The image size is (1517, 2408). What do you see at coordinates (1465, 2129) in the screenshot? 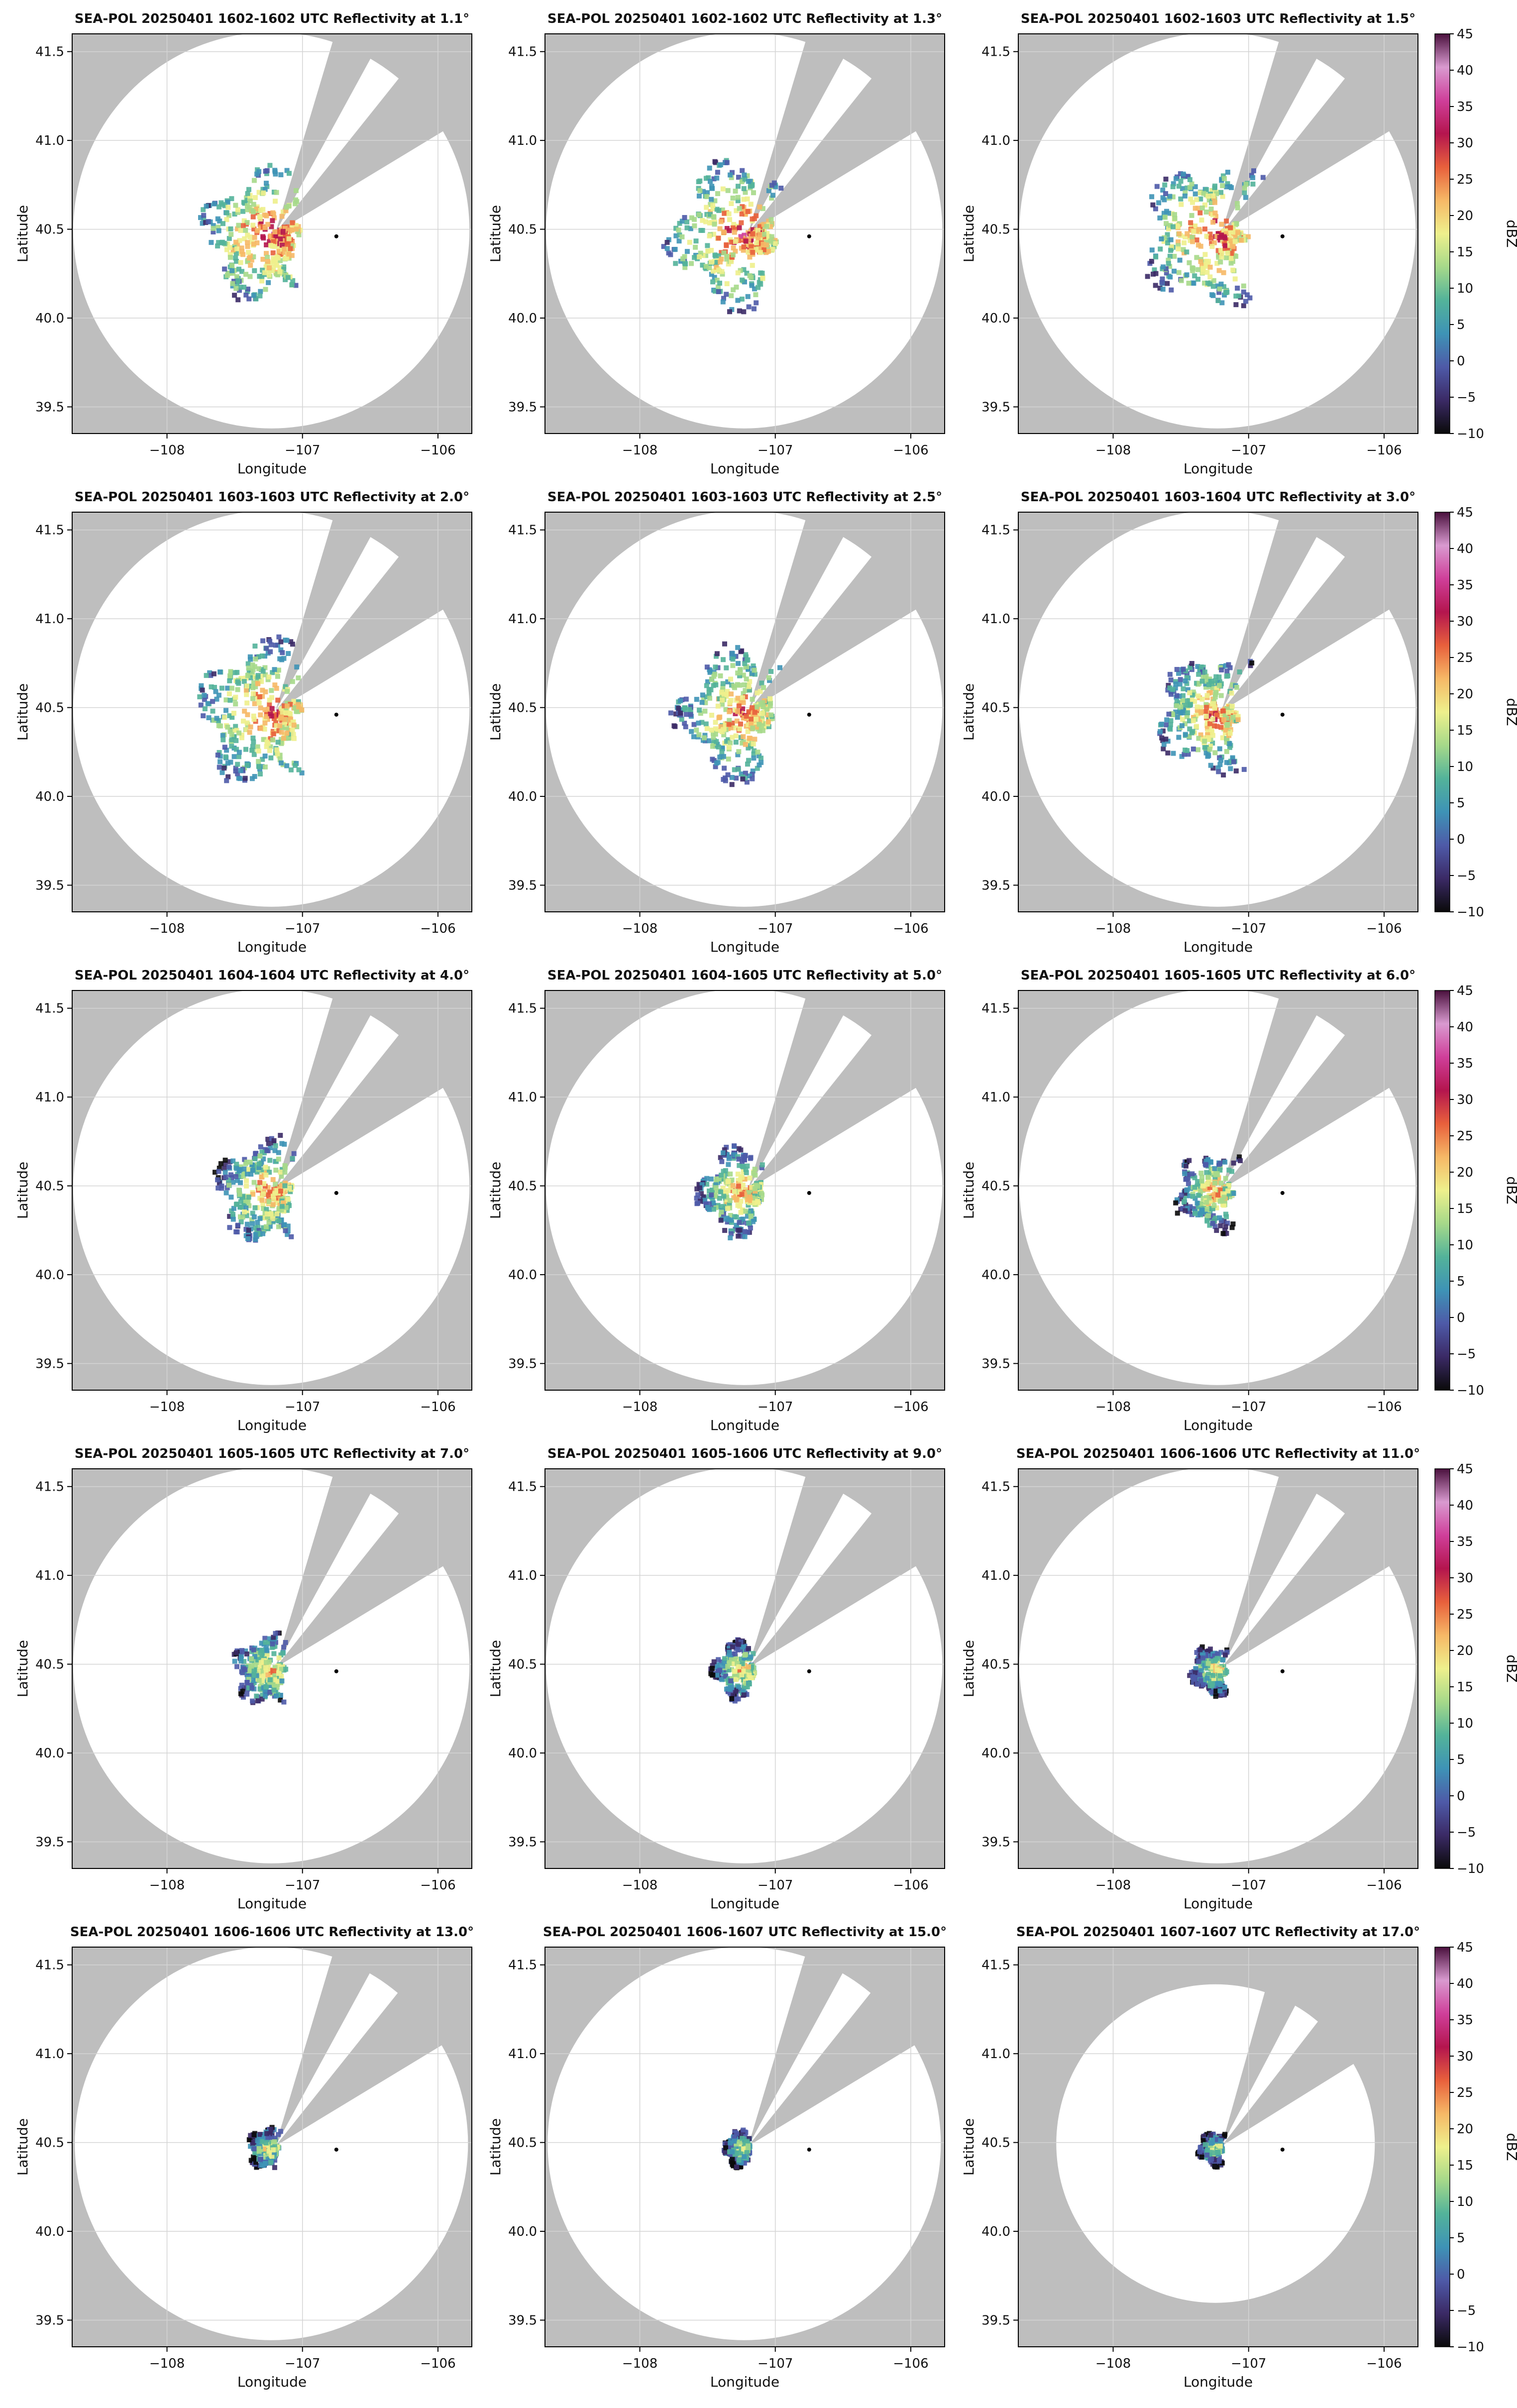
I see `colorbar-tick-label: 20` at bounding box center [1465, 2129].